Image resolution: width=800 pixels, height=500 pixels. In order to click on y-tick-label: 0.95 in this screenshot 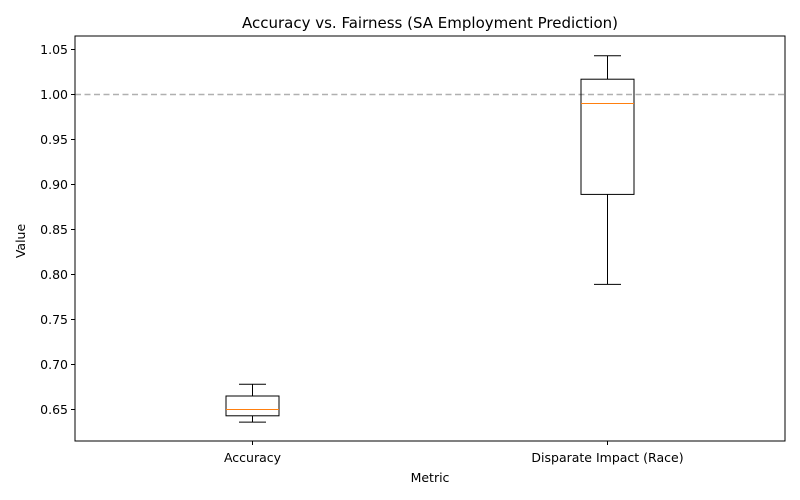, I will do `click(54, 139)`.